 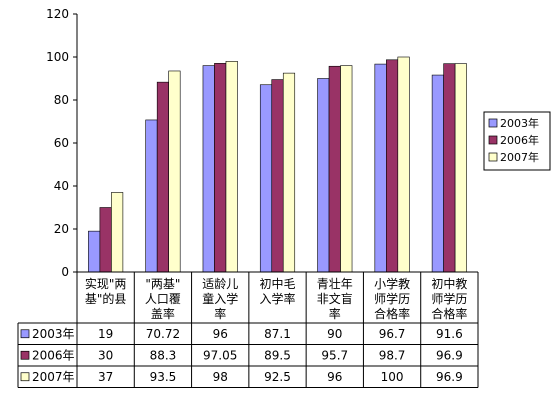 I want to click on table-series-name: 2003年, so click(x=53, y=334).